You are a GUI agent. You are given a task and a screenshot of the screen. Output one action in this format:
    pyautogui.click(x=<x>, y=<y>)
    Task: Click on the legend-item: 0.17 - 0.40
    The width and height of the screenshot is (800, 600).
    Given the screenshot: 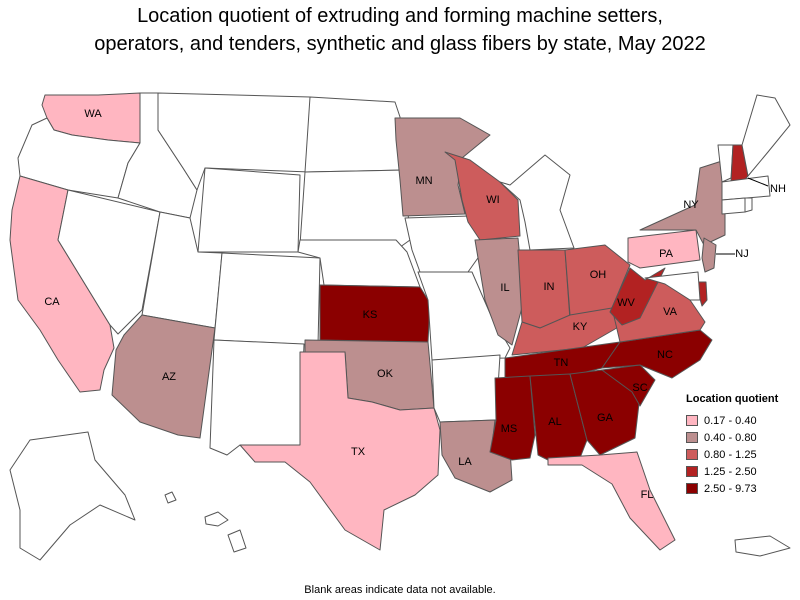 What is the action you would take?
    pyautogui.click(x=732, y=420)
    